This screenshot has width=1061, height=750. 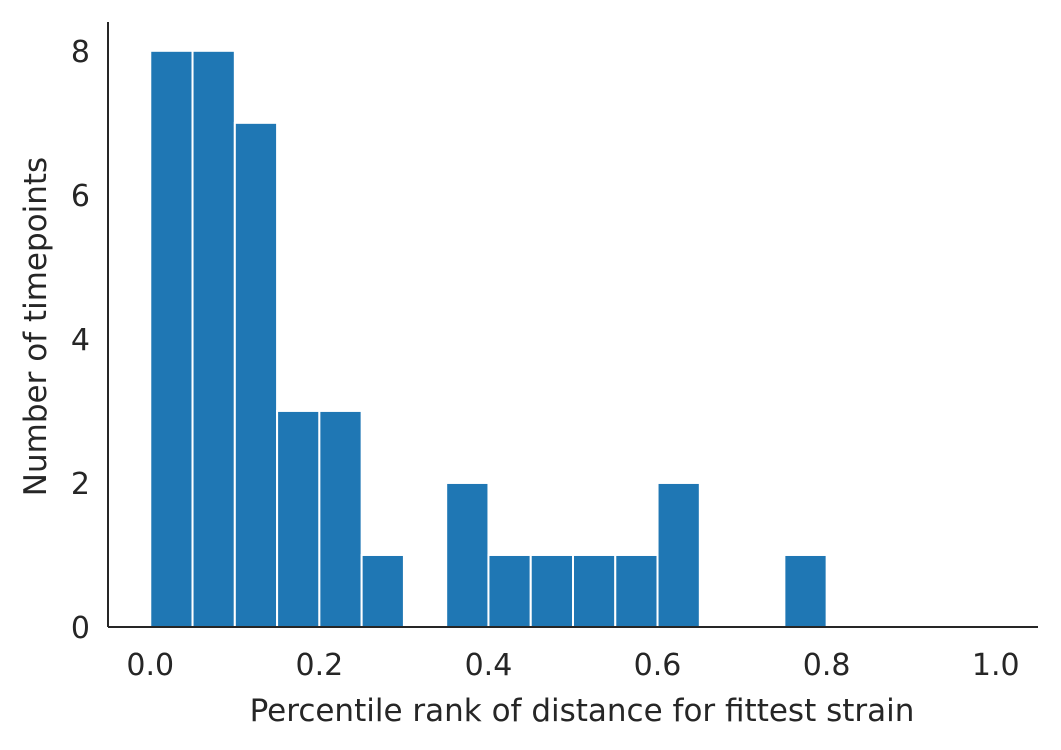 I want to click on y-tick-label: 0, so click(x=80, y=628).